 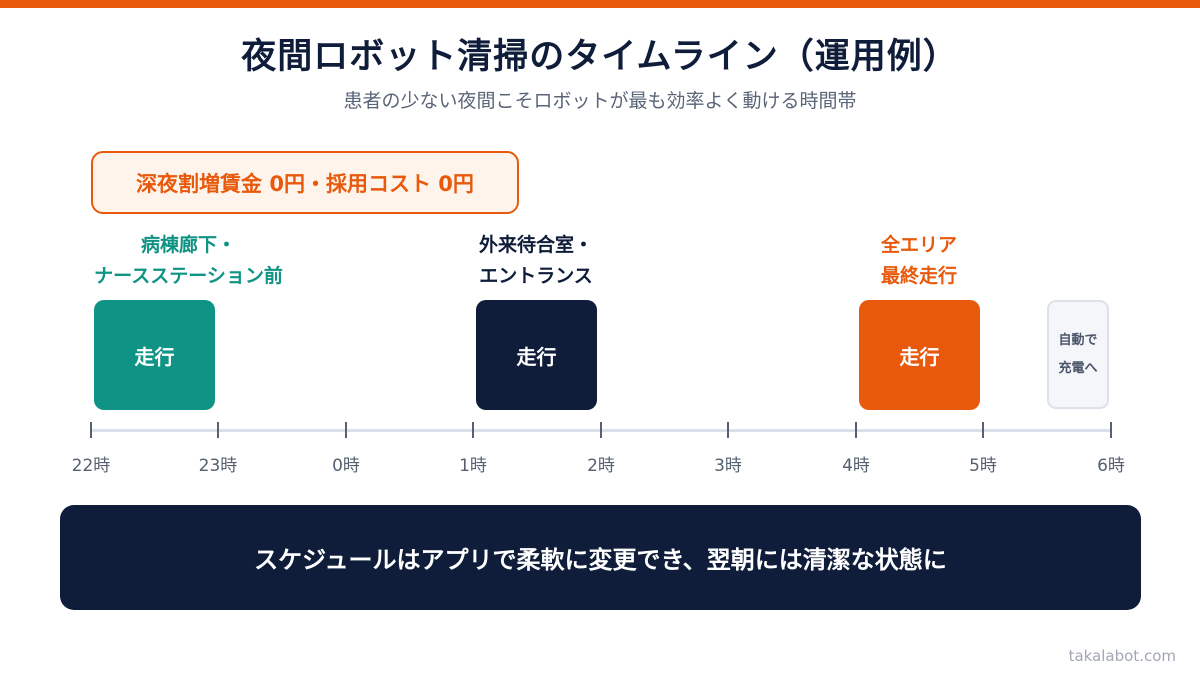 What do you see at coordinates (536, 355) in the screenshot?
I see `run-block-outpatient: 走行` at bounding box center [536, 355].